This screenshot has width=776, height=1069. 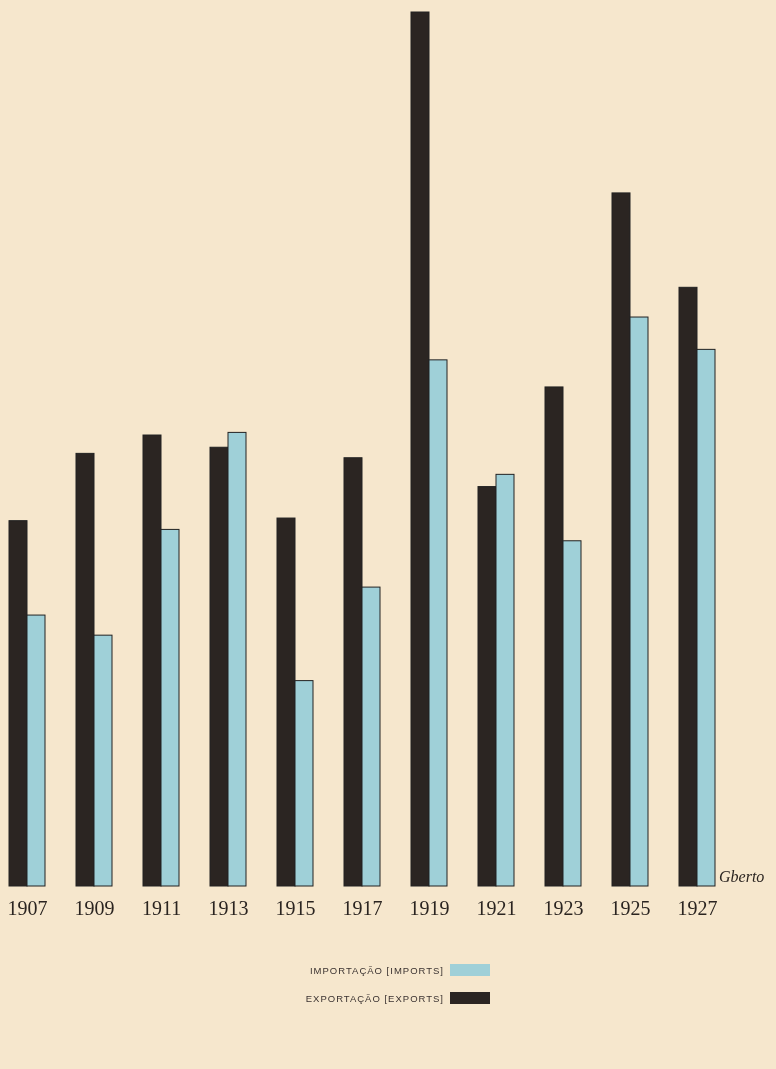 I want to click on x-tick-label: 1919, so click(x=429, y=908).